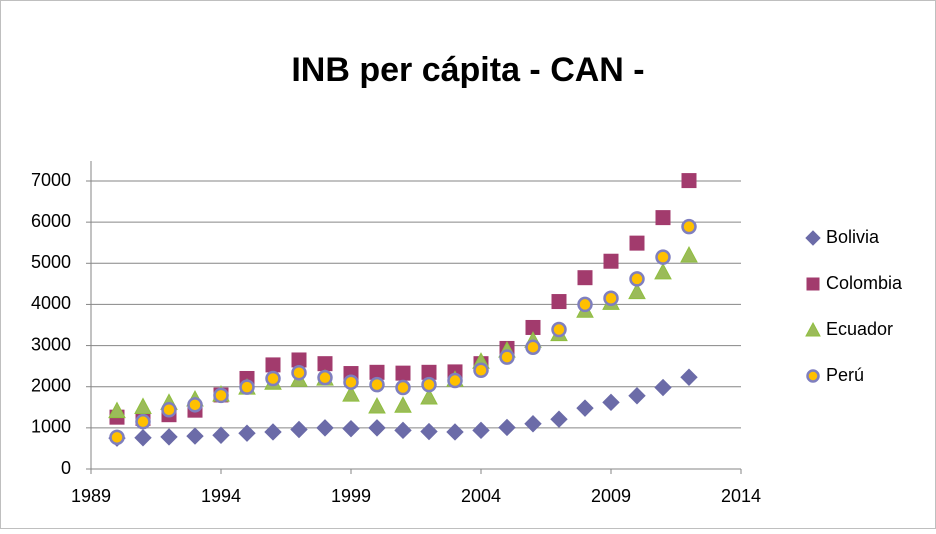 The image size is (936, 534). What do you see at coordinates (51, 262) in the screenshot?
I see `y-tick-label: 5000` at bounding box center [51, 262].